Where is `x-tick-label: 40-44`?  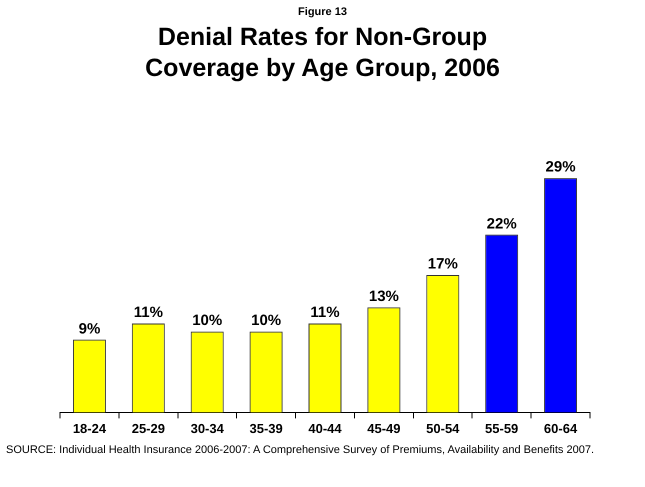
x-tick-label: 40-44 is located at coordinates (325, 428).